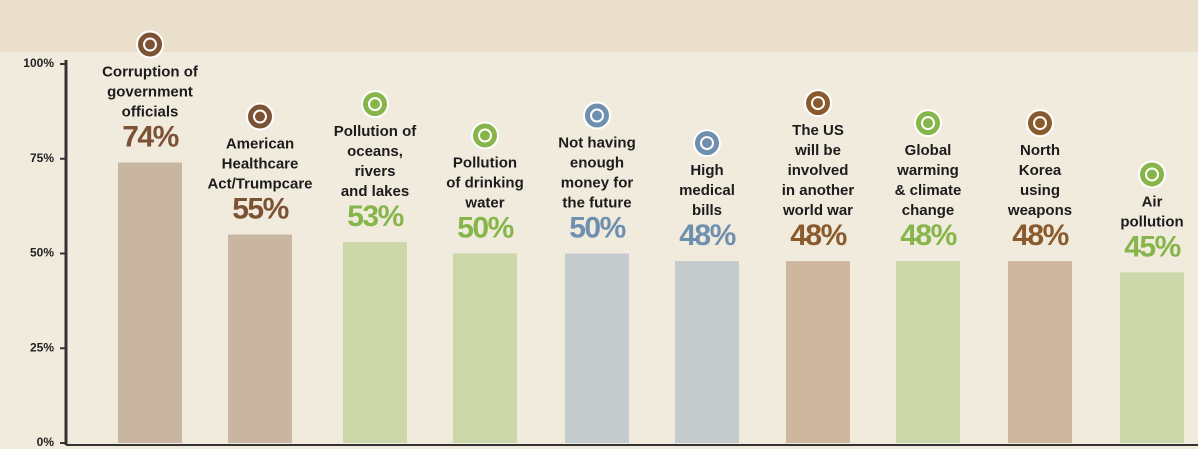  Describe the element at coordinates (599, 26) in the screenshot. I see `header-band` at that location.